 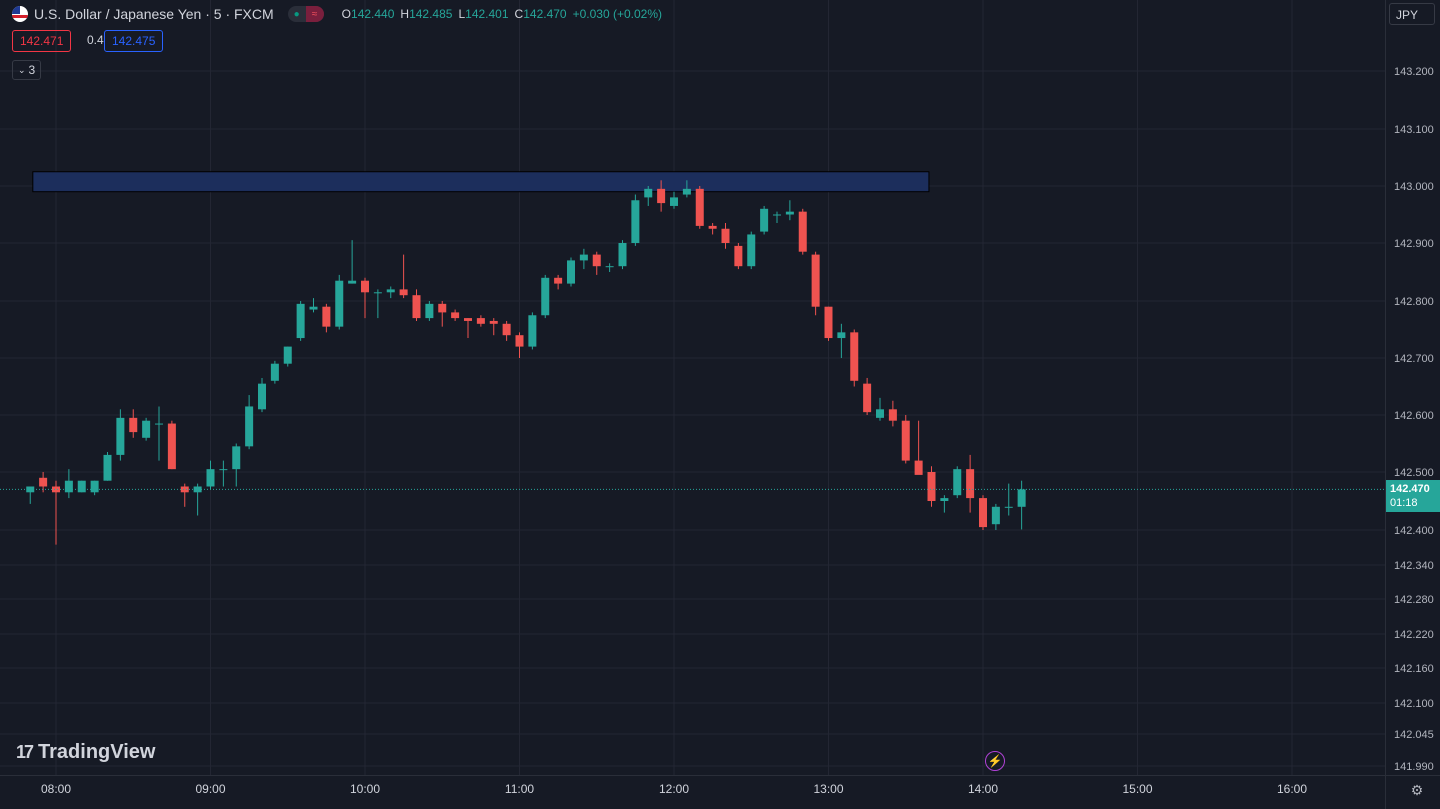 I want to click on indicator-count: 3, so click(x=32, y=70).